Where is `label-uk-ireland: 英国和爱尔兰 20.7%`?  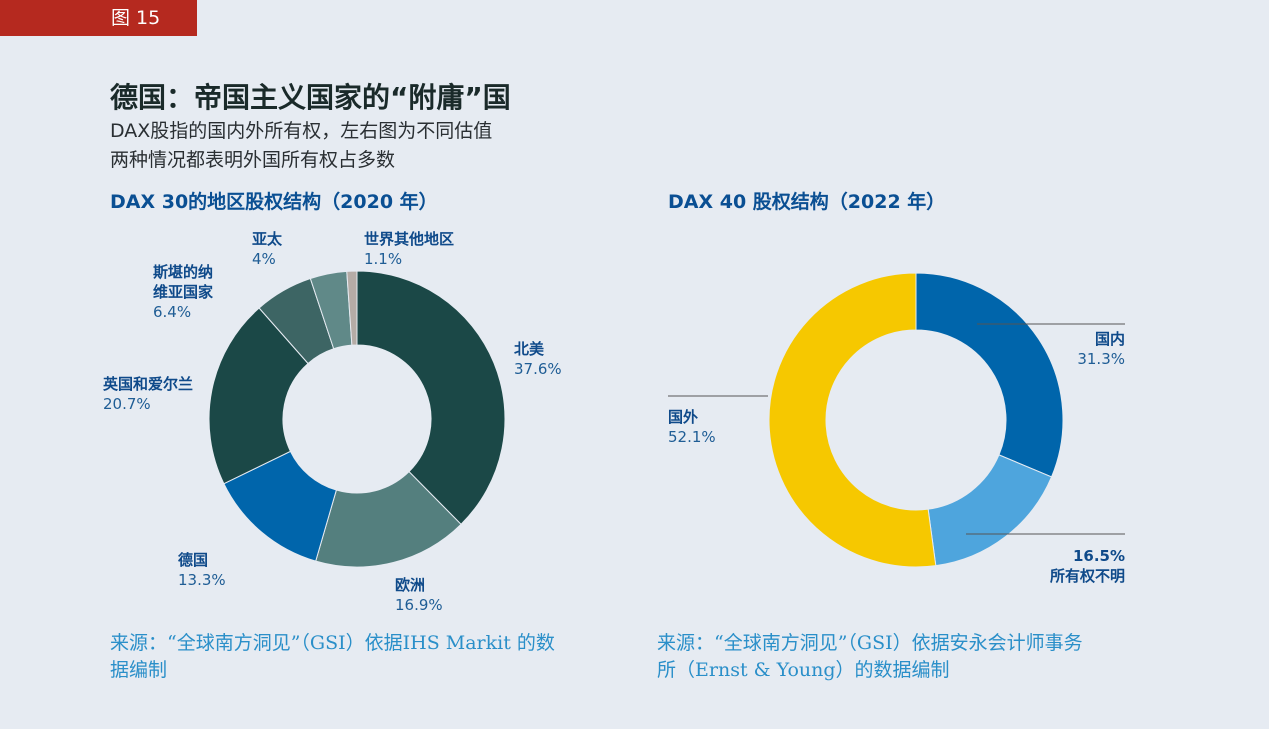
label-uk-ireland: 英国和爱尔兰 20.7% is located at coordinates (148, 394).